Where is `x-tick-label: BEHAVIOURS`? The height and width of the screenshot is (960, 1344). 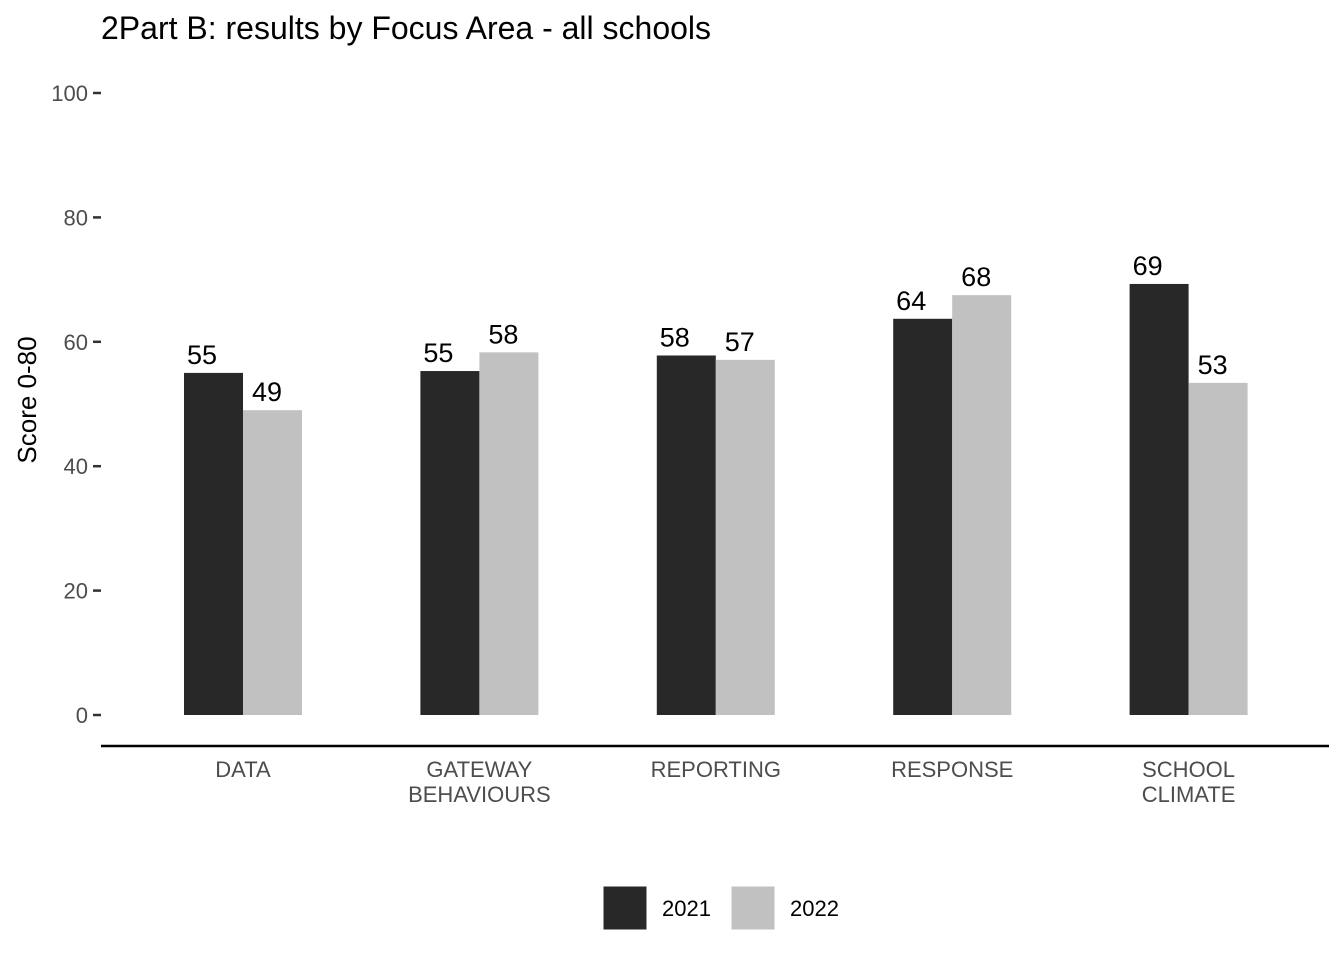 x-tick-label: BEHAVIOURS is located at coordinates (479, 794).